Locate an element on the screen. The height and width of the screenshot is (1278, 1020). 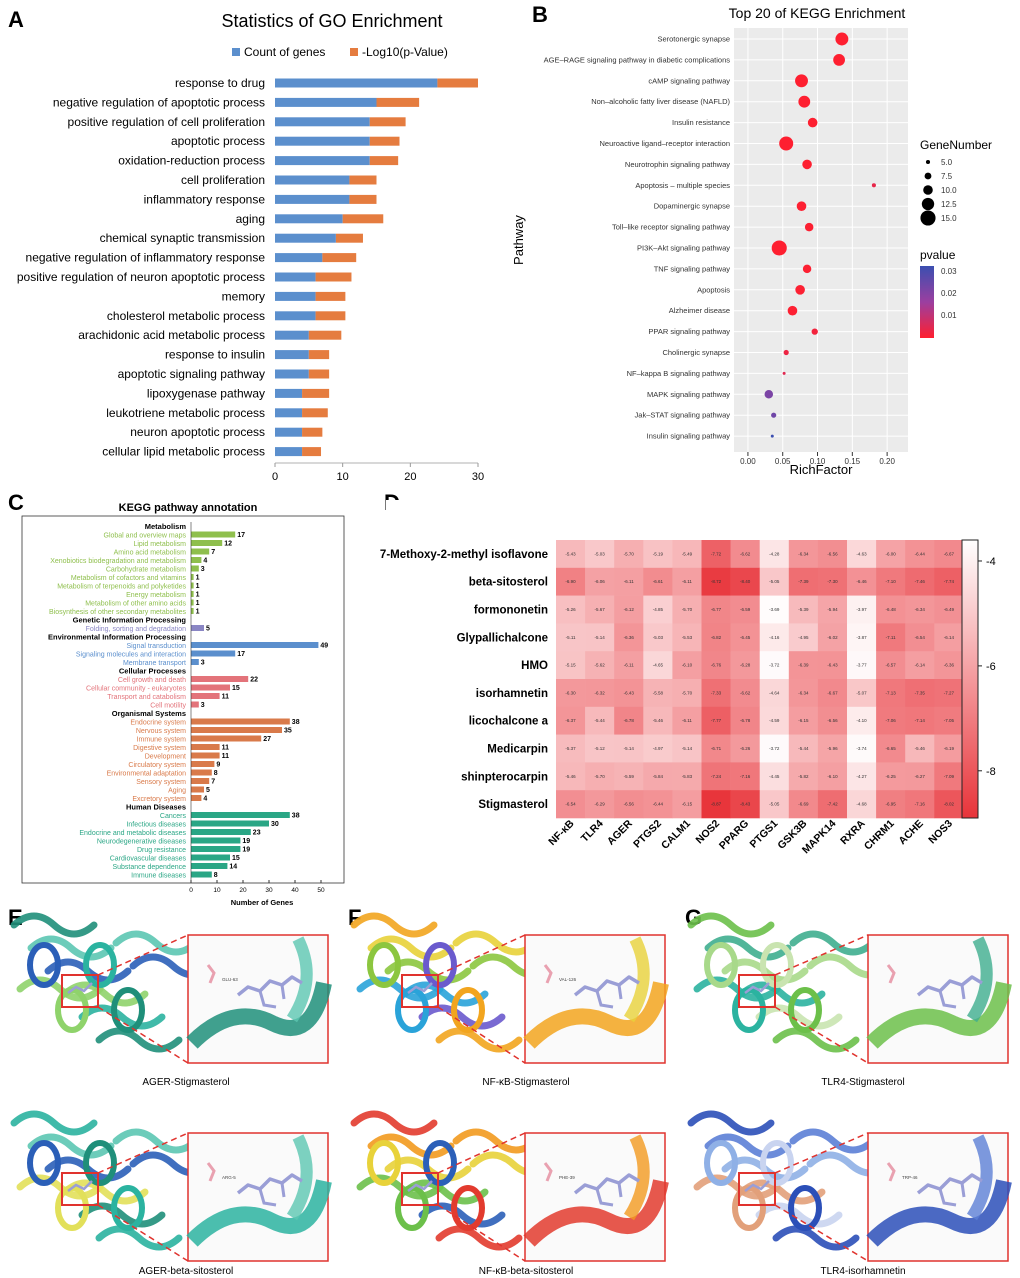
heatmap-cell-value: -6.61 is located at coordinates (658, 581).